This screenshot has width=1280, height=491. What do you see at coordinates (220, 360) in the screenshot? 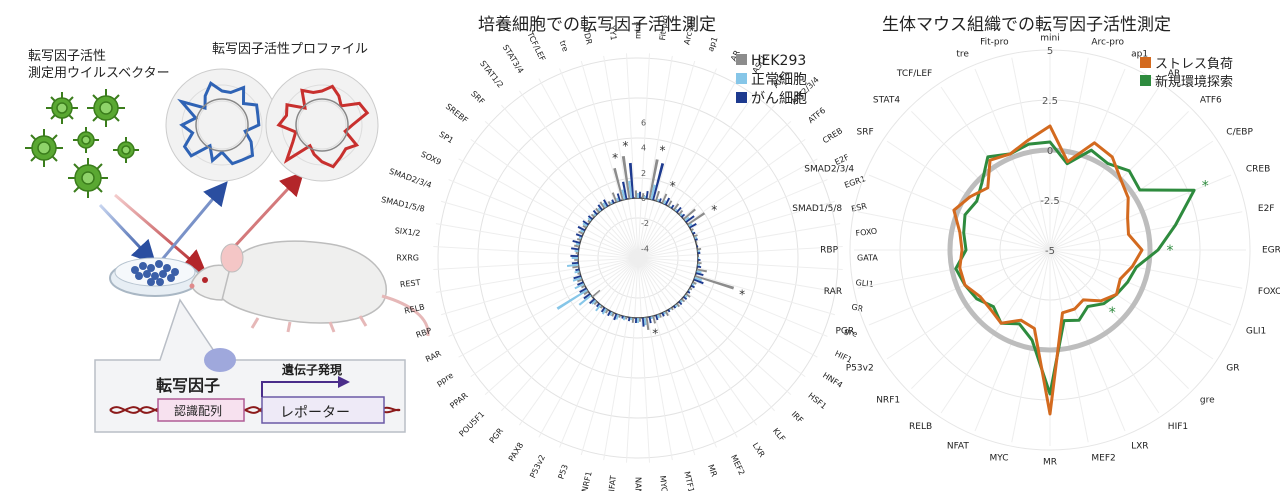
I see `tf-blob` at bounding box center [220, 360].